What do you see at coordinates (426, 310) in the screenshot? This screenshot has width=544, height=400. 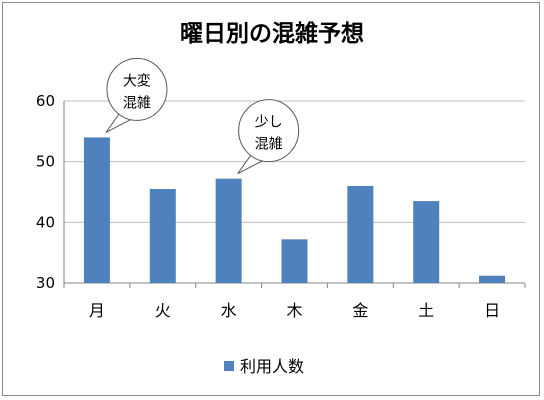 I see `x-category-label: 土` at bounding box center [426, 310].